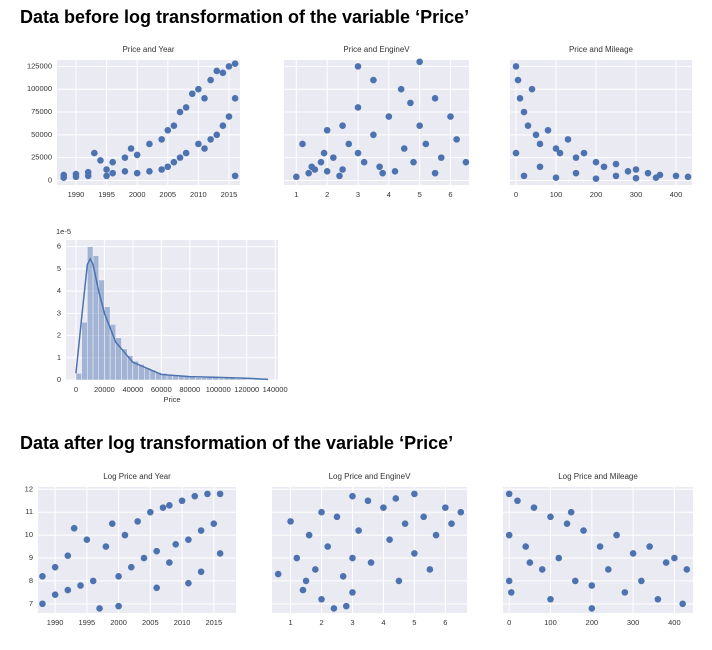 The height and width of the screenshot is (650, 712). I want to click on y-tick-label: 8, so click(31, 580).